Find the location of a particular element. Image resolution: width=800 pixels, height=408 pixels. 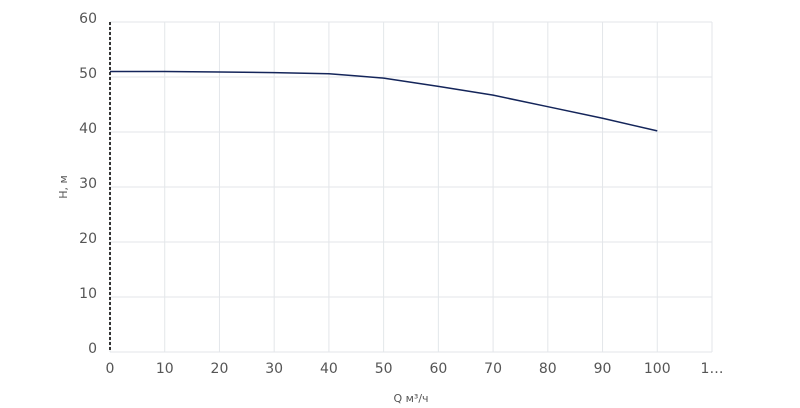

y-tick-label: 10 is located at coordinates (88, 294).